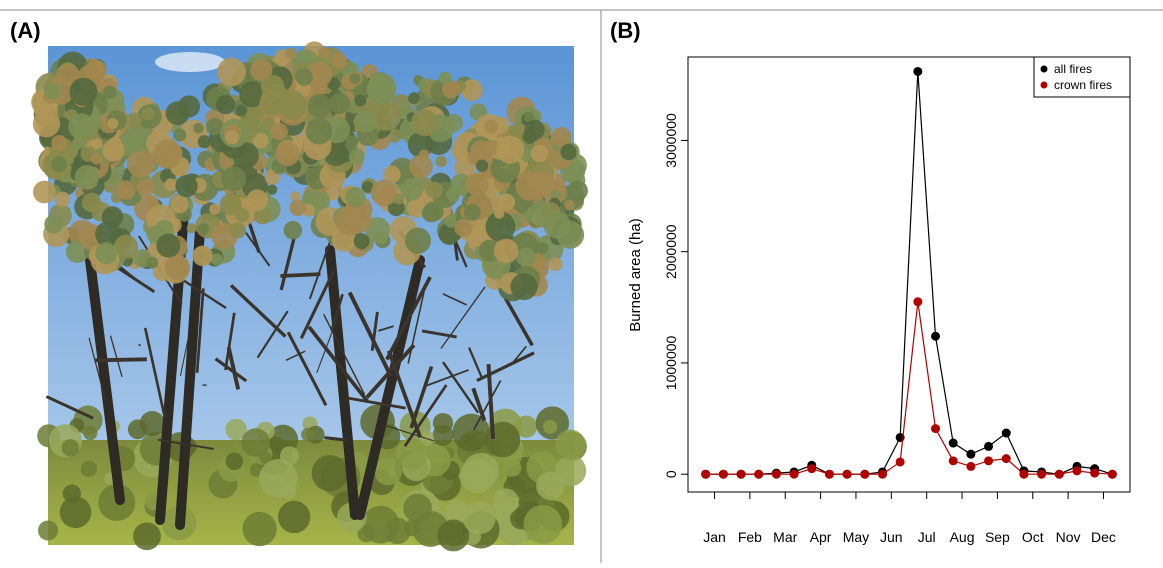 The image size is (1163, 568). Describe the element at coordinates (714, 537) in the screenshot. I see `x-tick-label: Jan` at that location.